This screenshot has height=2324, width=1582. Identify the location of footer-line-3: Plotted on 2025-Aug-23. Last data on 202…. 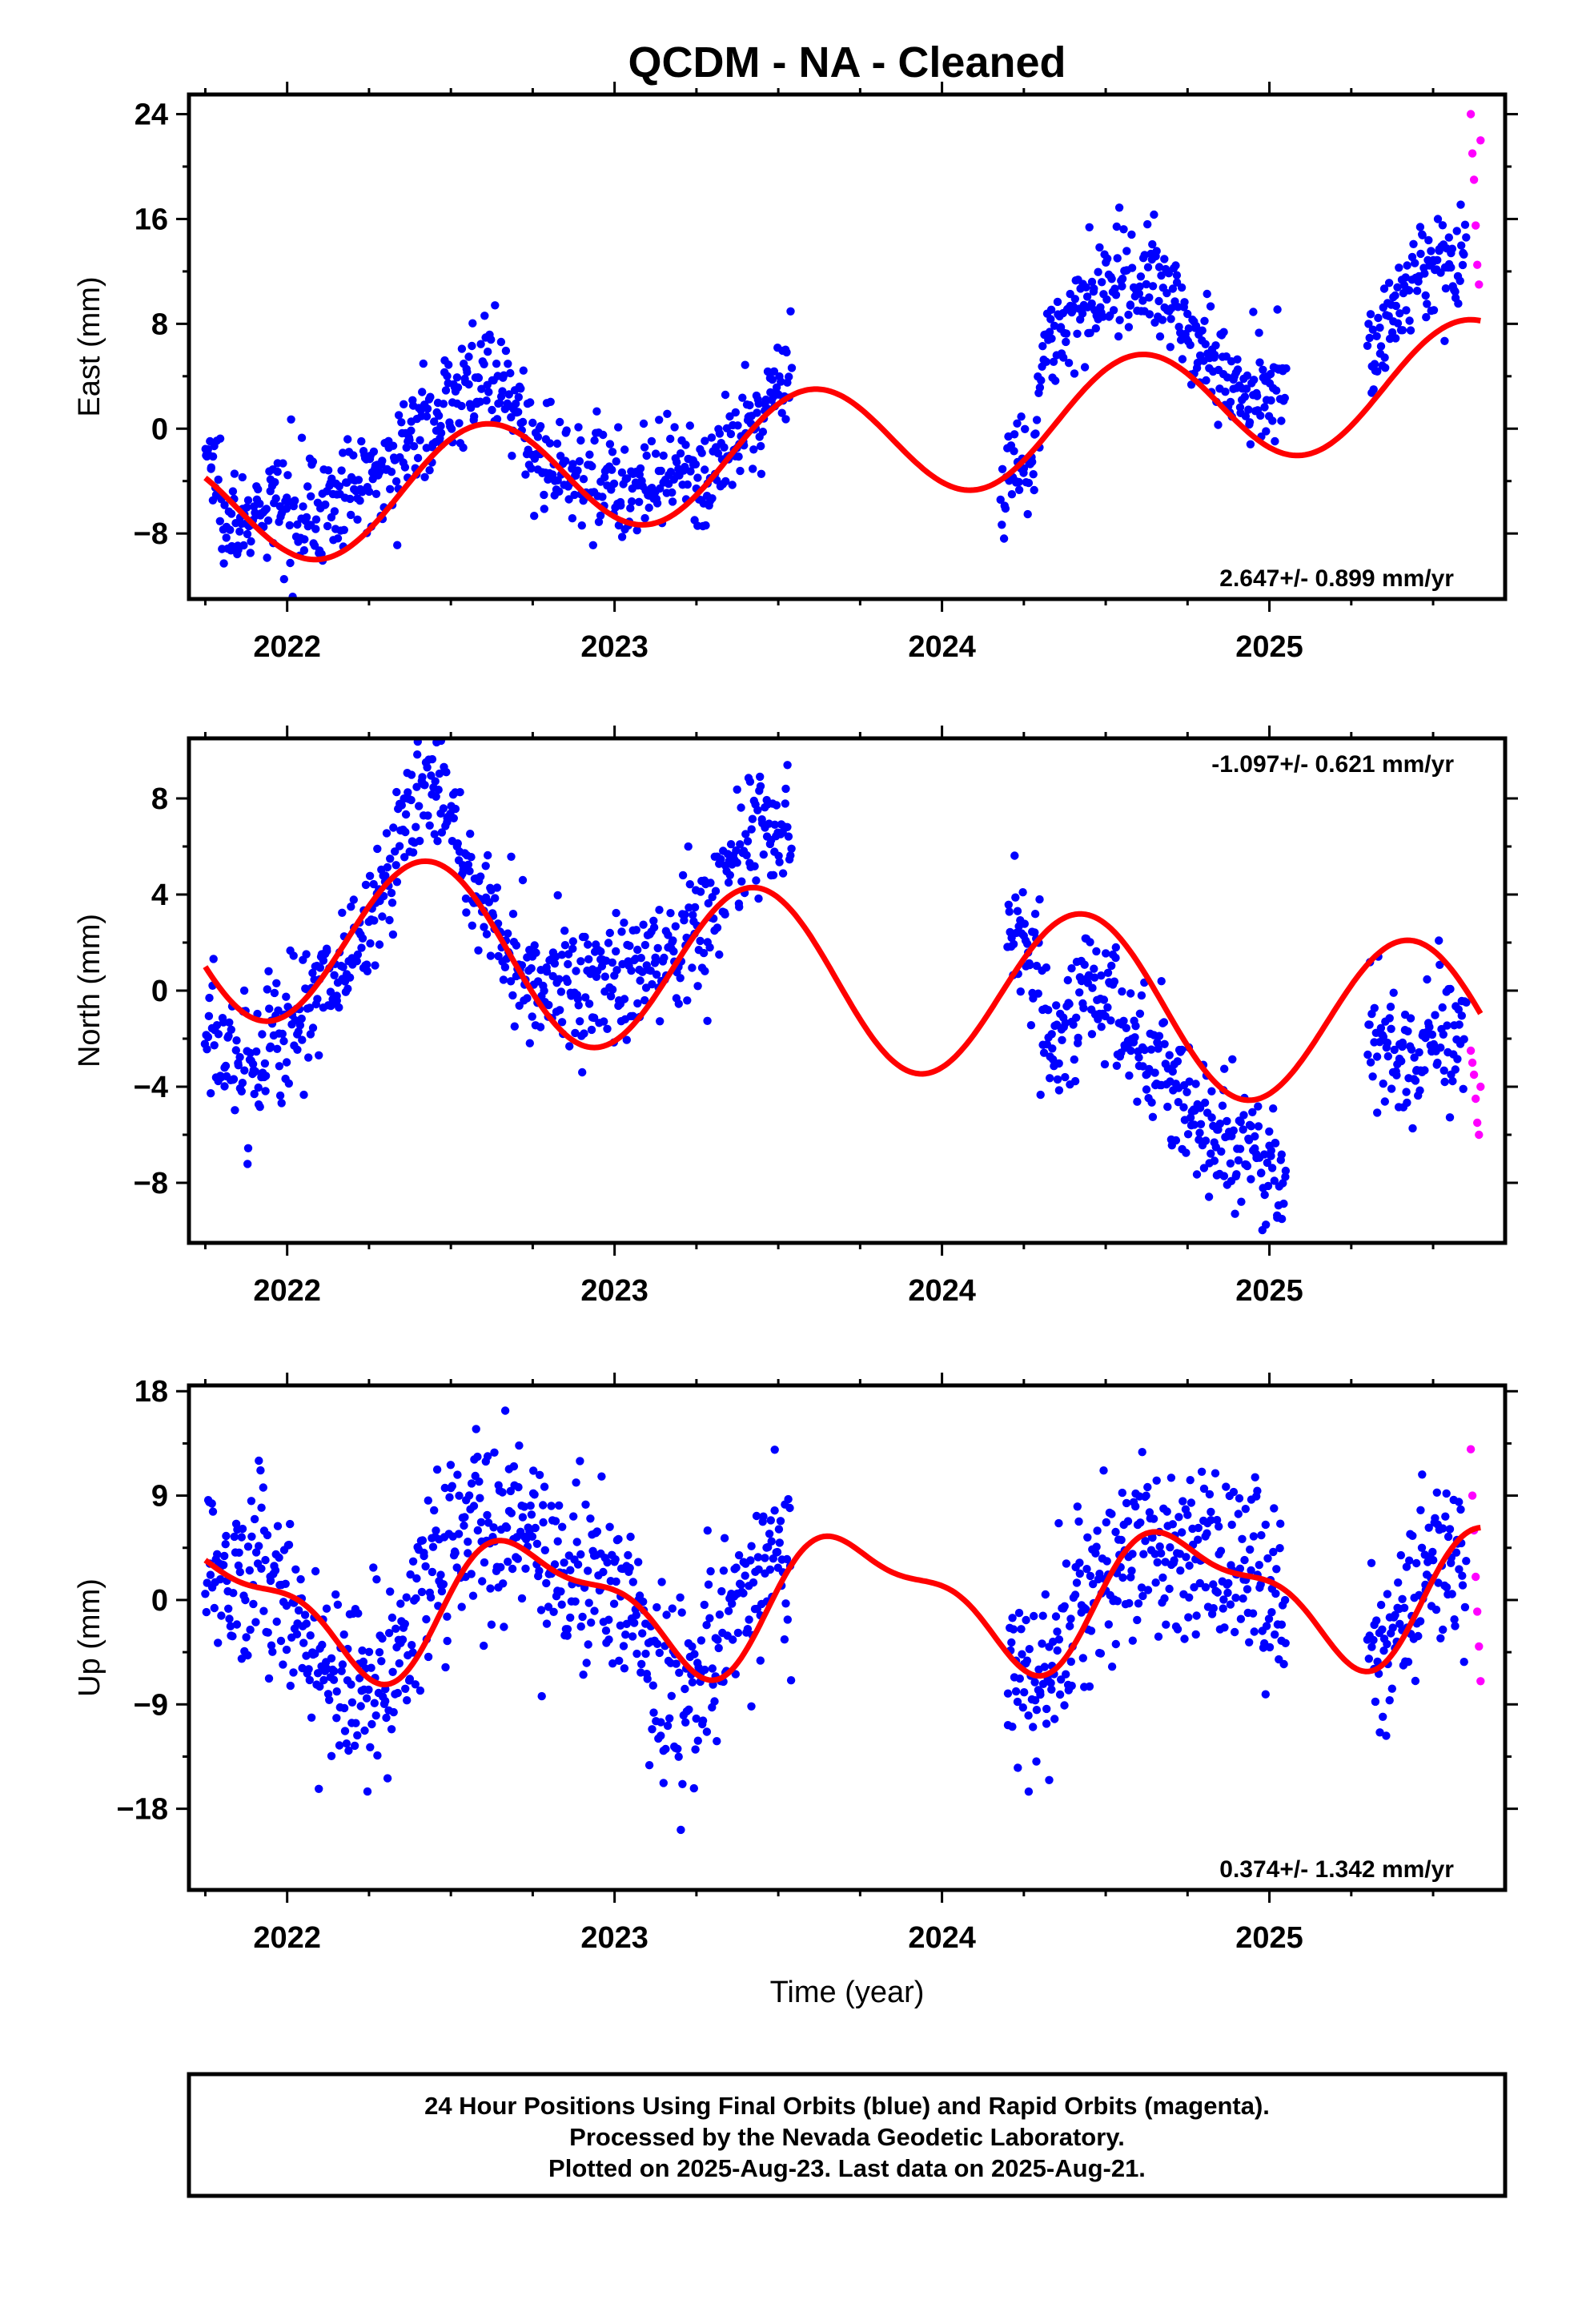
(847, 2168).